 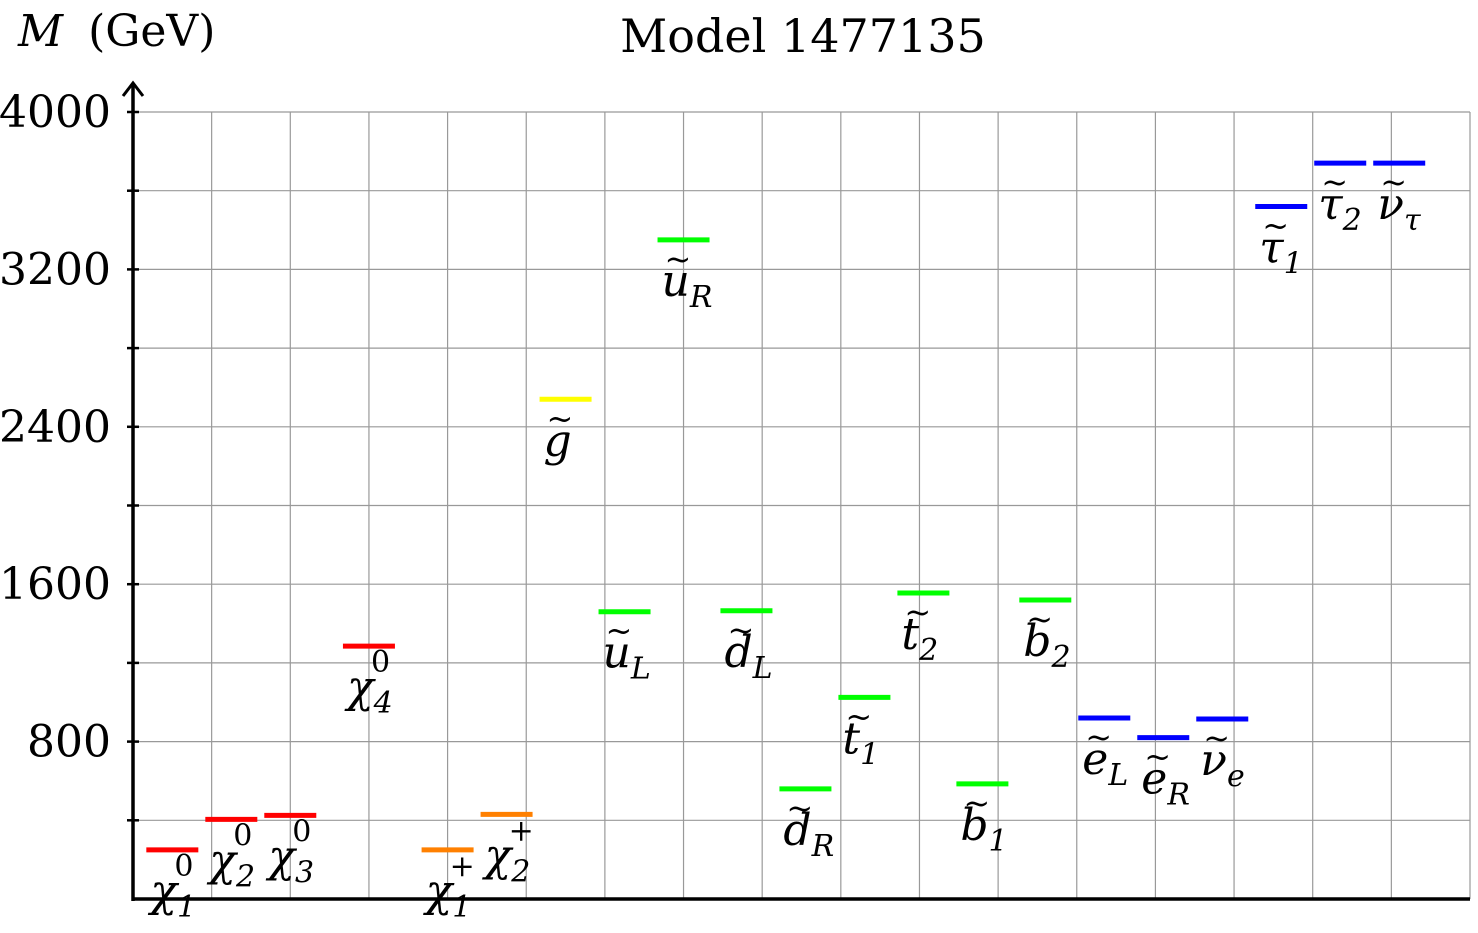 I want to click on particle-label: dR~, so click(x=808, y=826).